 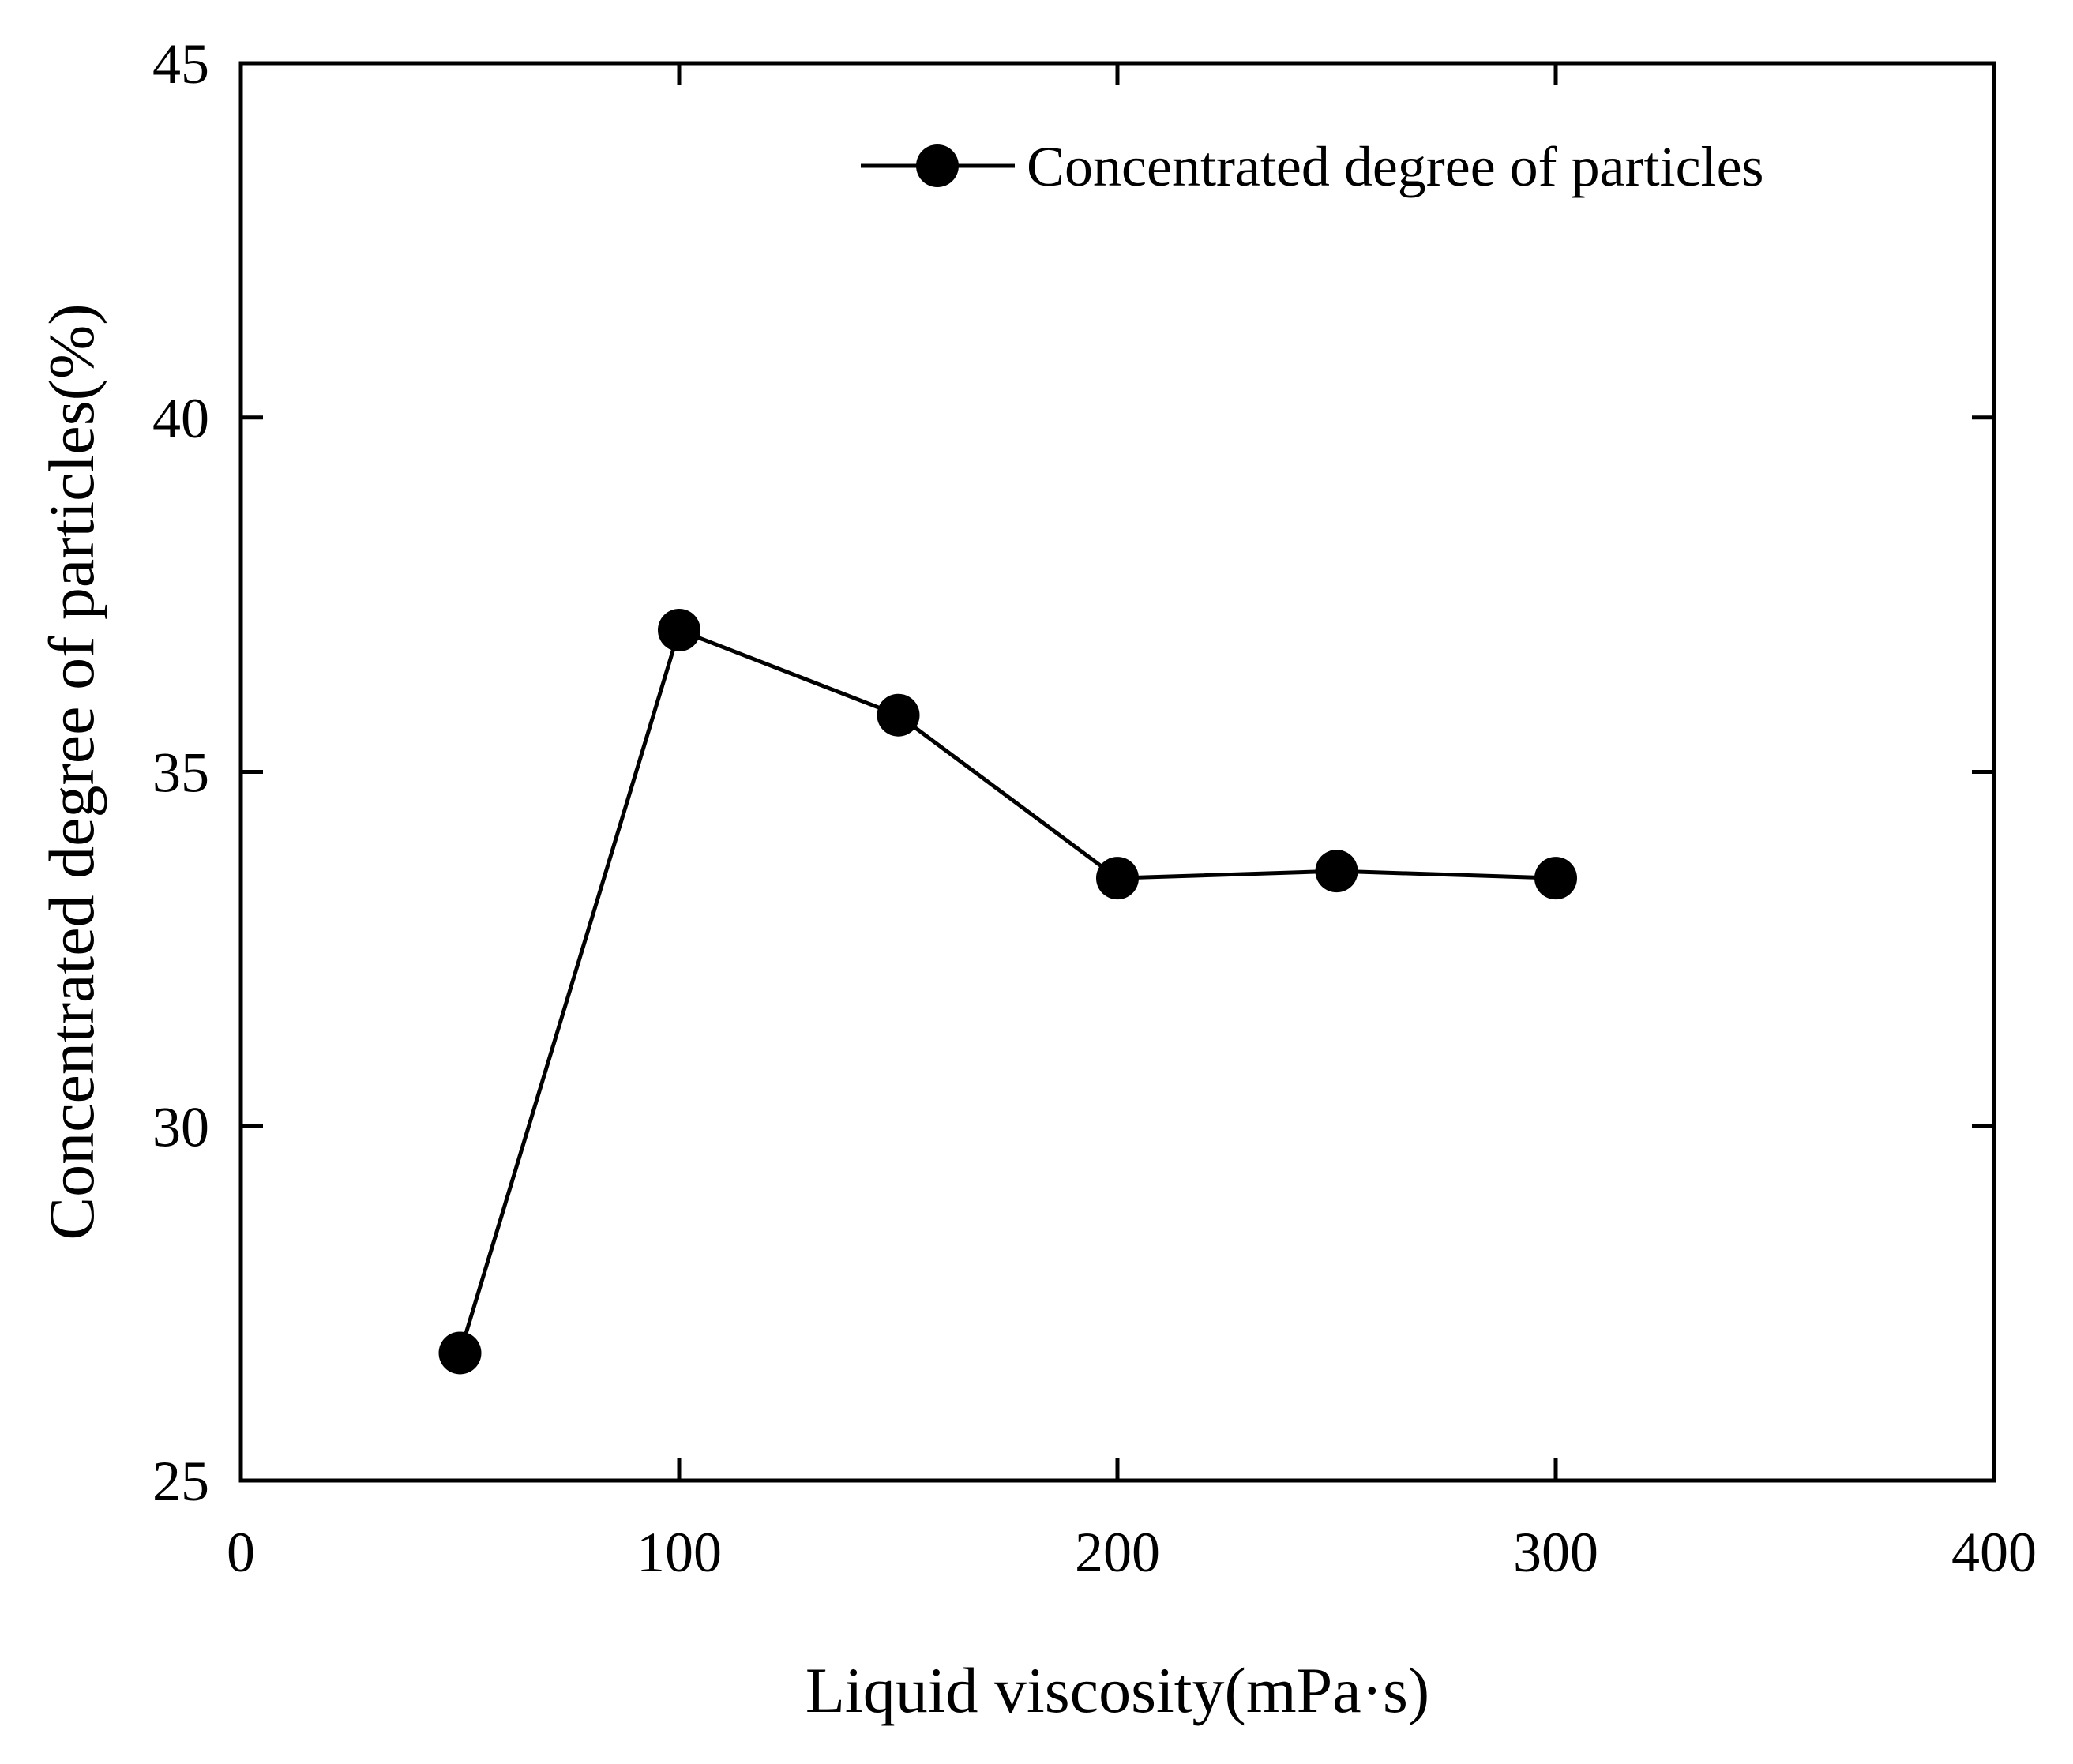 What do you see at coordinates (241, 1552) in the screenshot?
I see `x-tick-label-0: 0` at bounding box center [241, 1552].